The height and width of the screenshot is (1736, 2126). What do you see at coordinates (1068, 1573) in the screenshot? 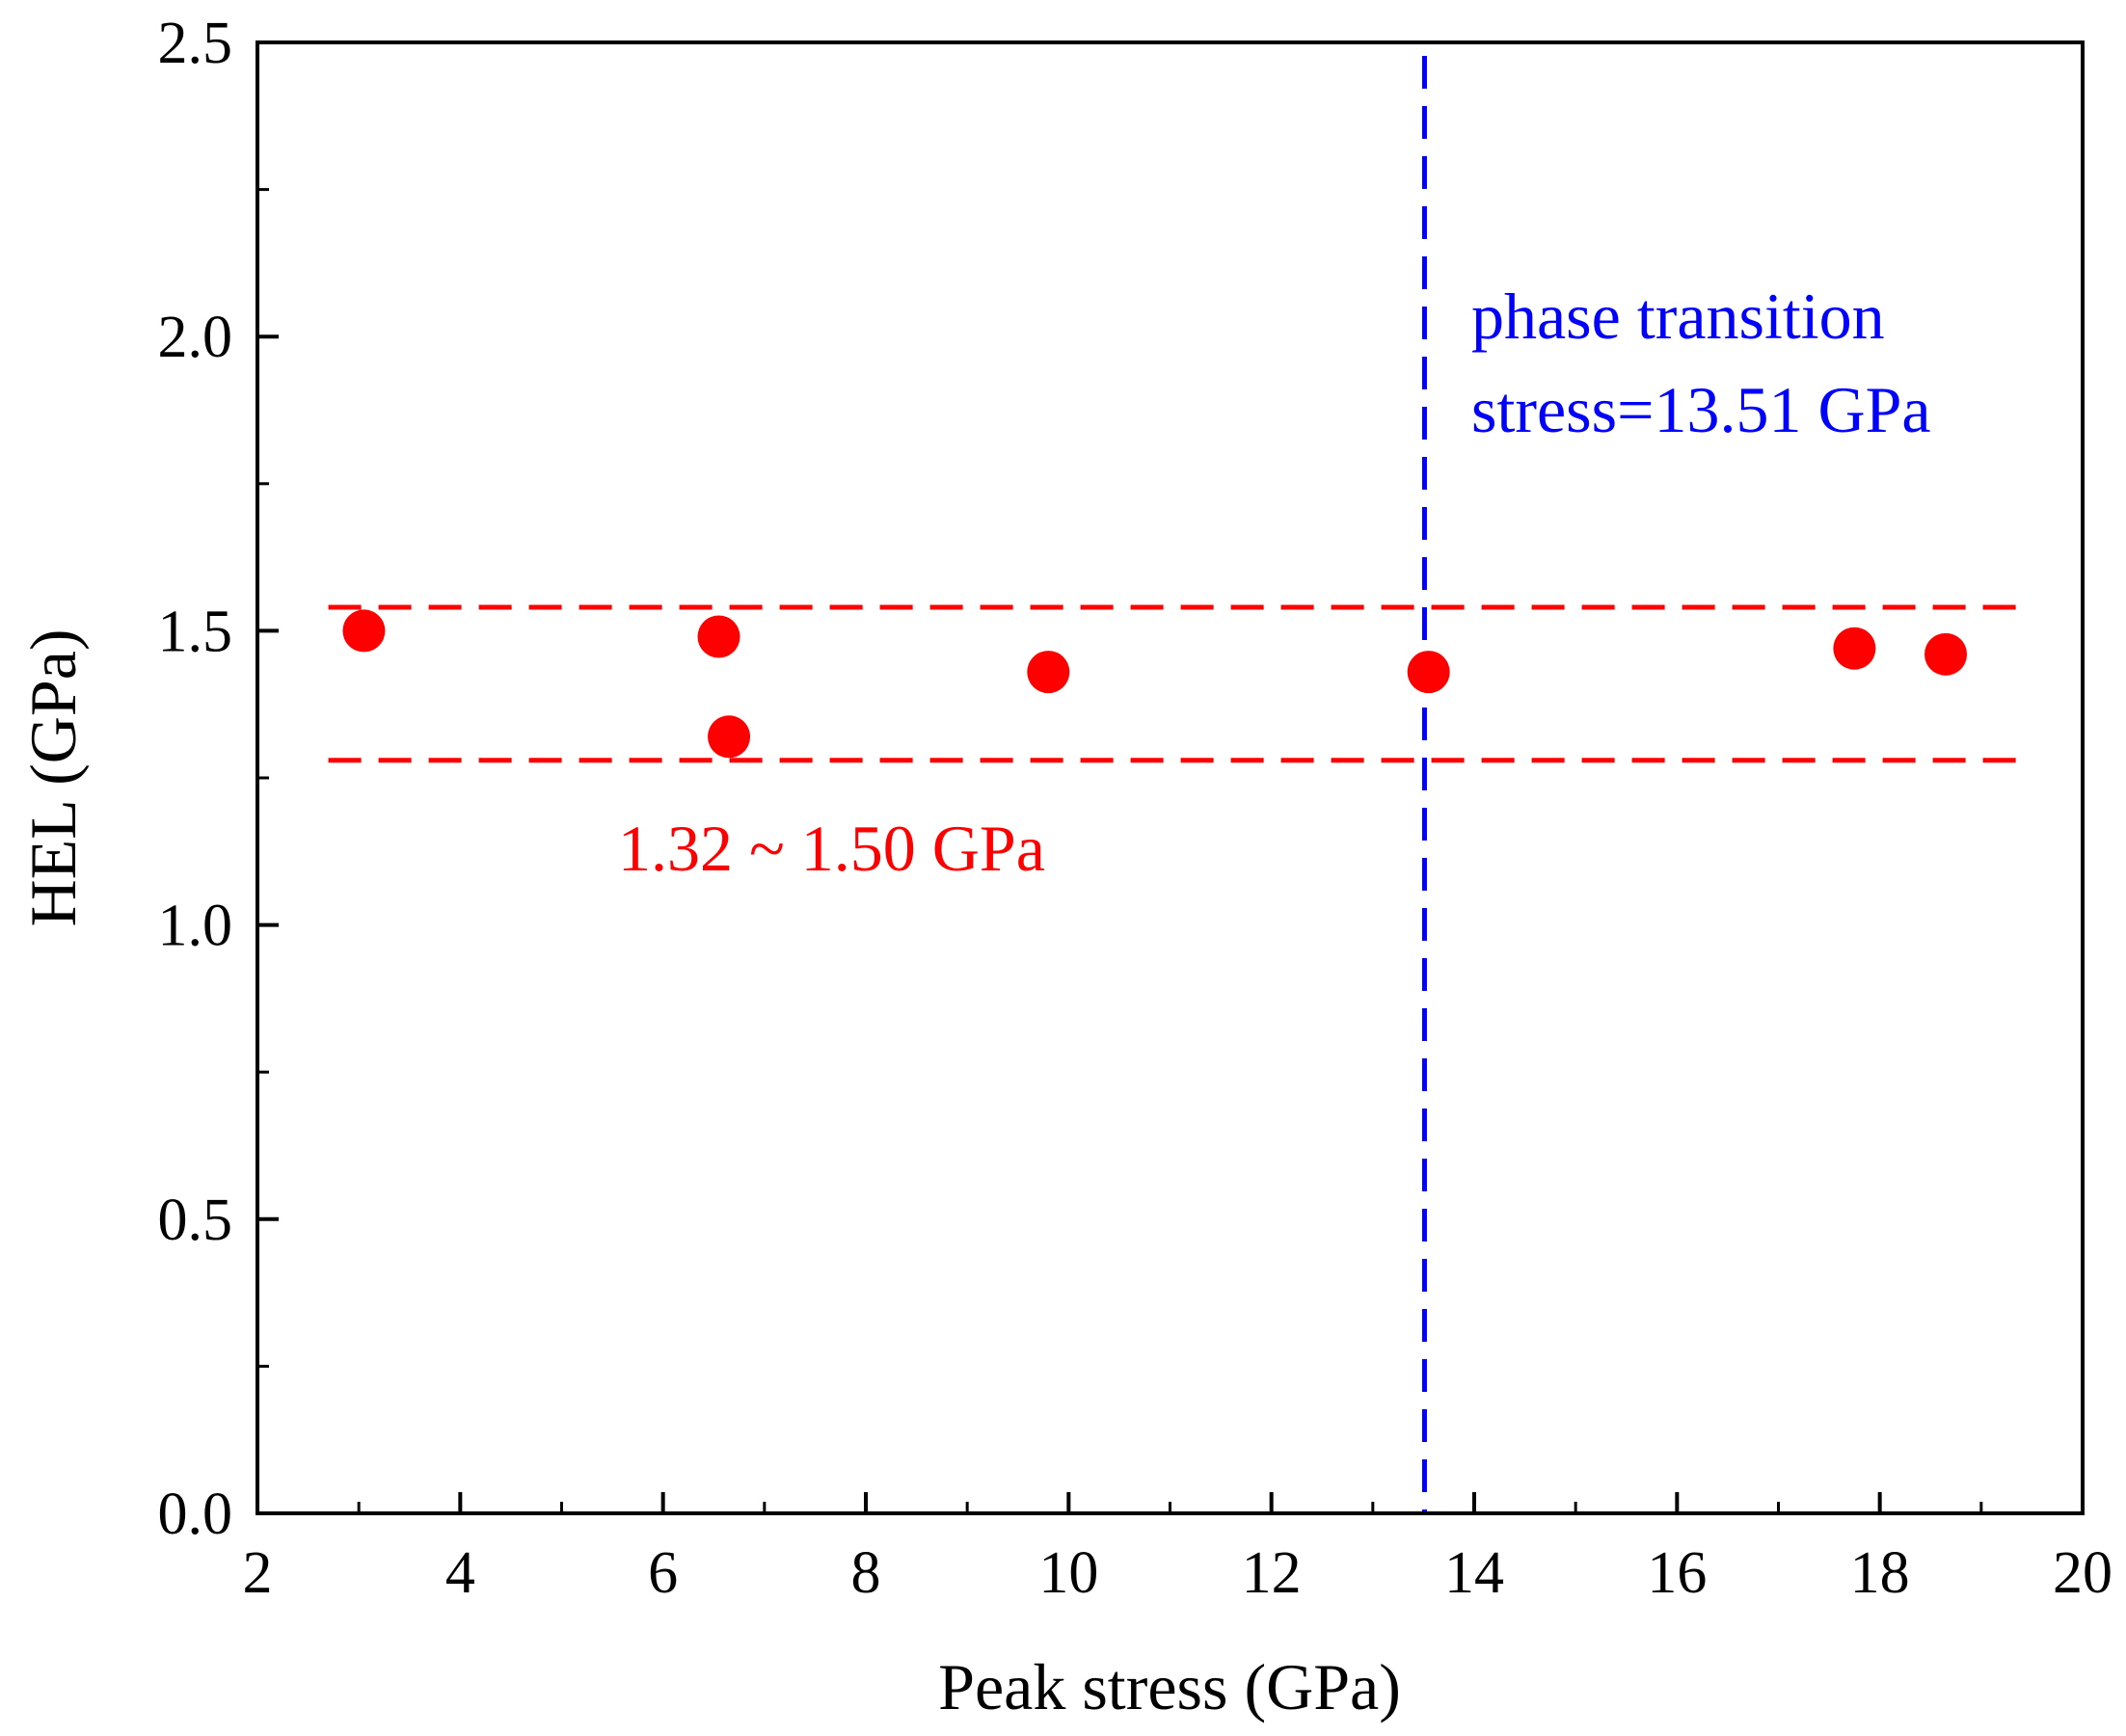
I see `x-tick-label: 10` at bounding box center [1068, 1573].